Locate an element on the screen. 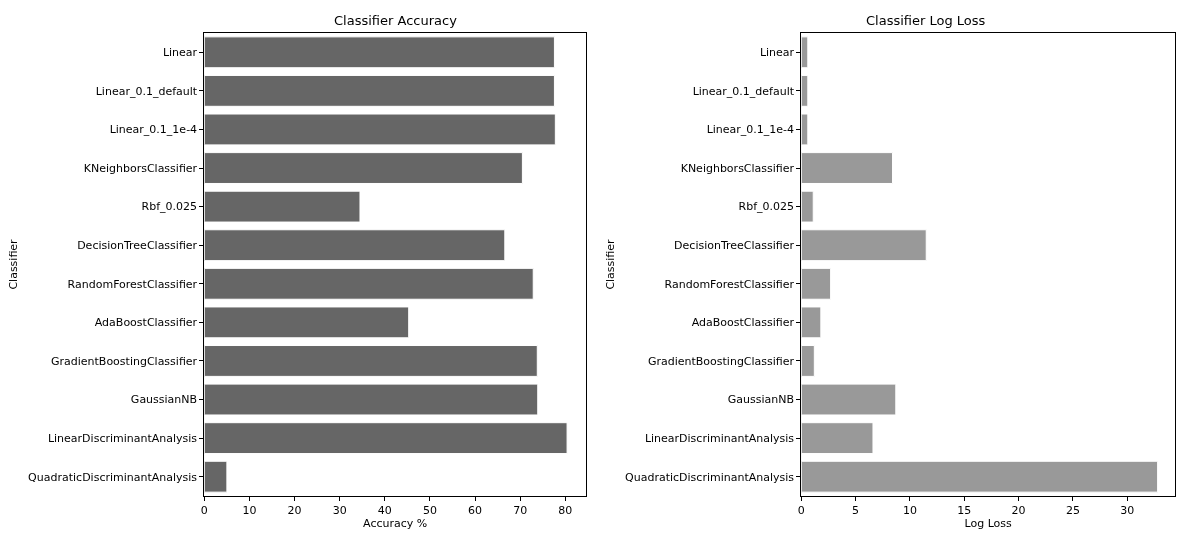  x-tick-label: 40 is located at coordinates (384, 511).